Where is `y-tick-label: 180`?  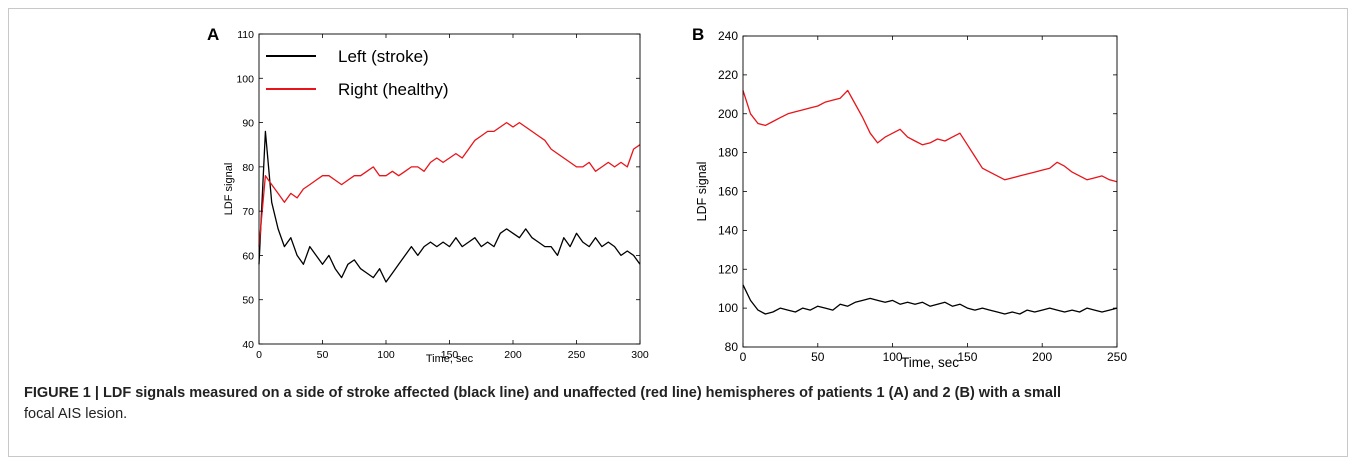
y-tick-label: 180 is located at coordinates (728, 153).